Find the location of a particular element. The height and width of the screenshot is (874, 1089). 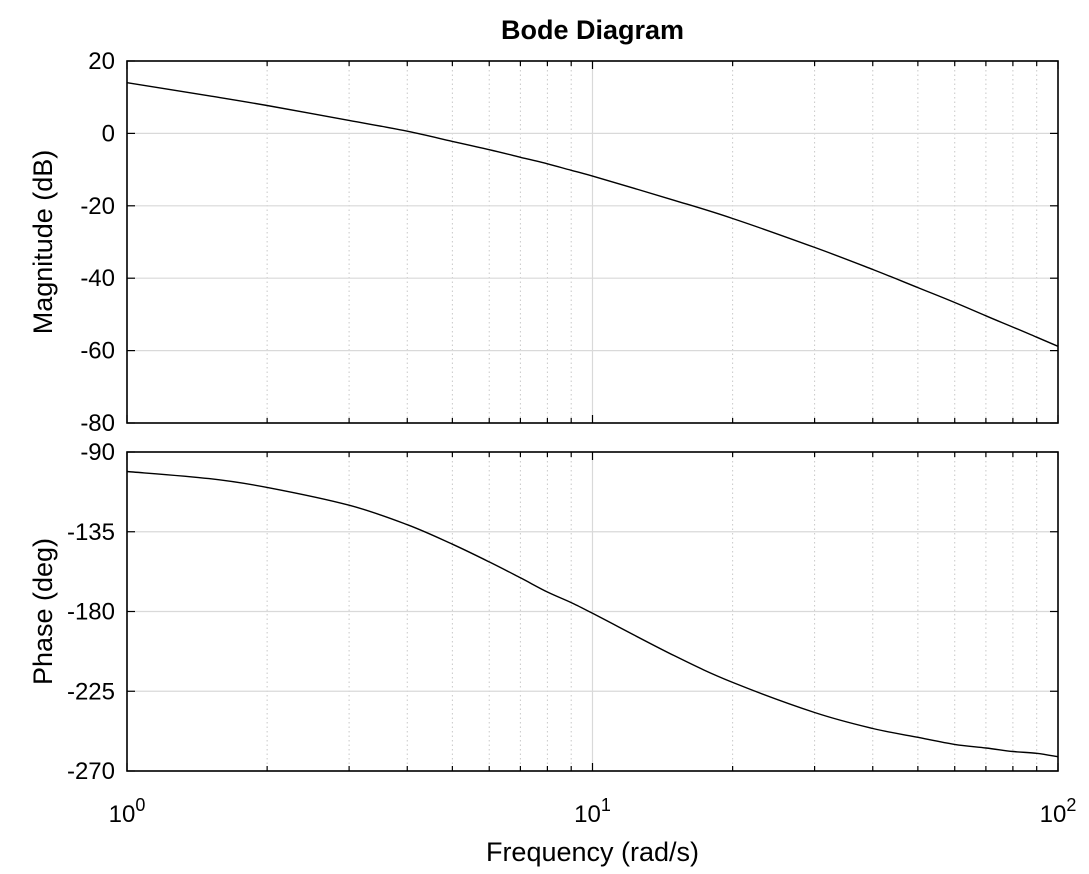

phase-y-tick-label: -270 is located at coordinates (91, 771).